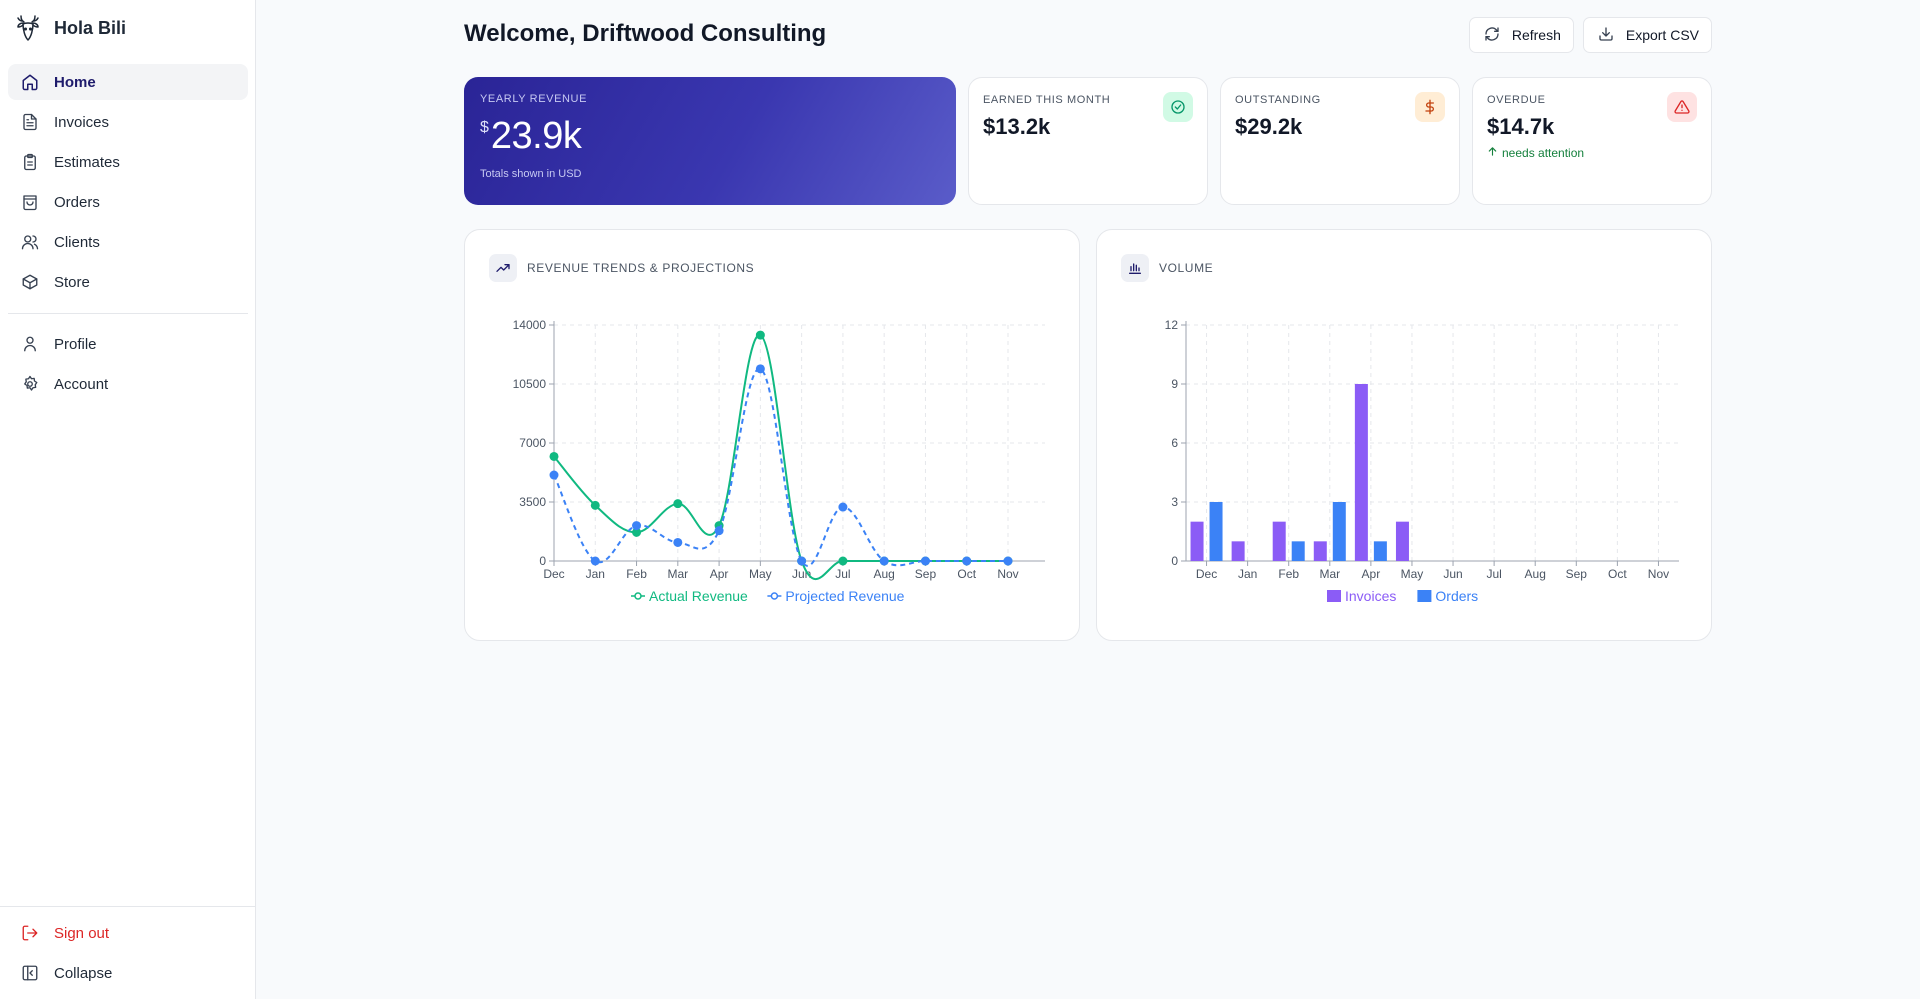 This screenshot has height=999, width=1920. What do you see at coordinates (595, 574) in the screenshot?
I see `x-tick-label: Jan` at bounding box center [595, 574].